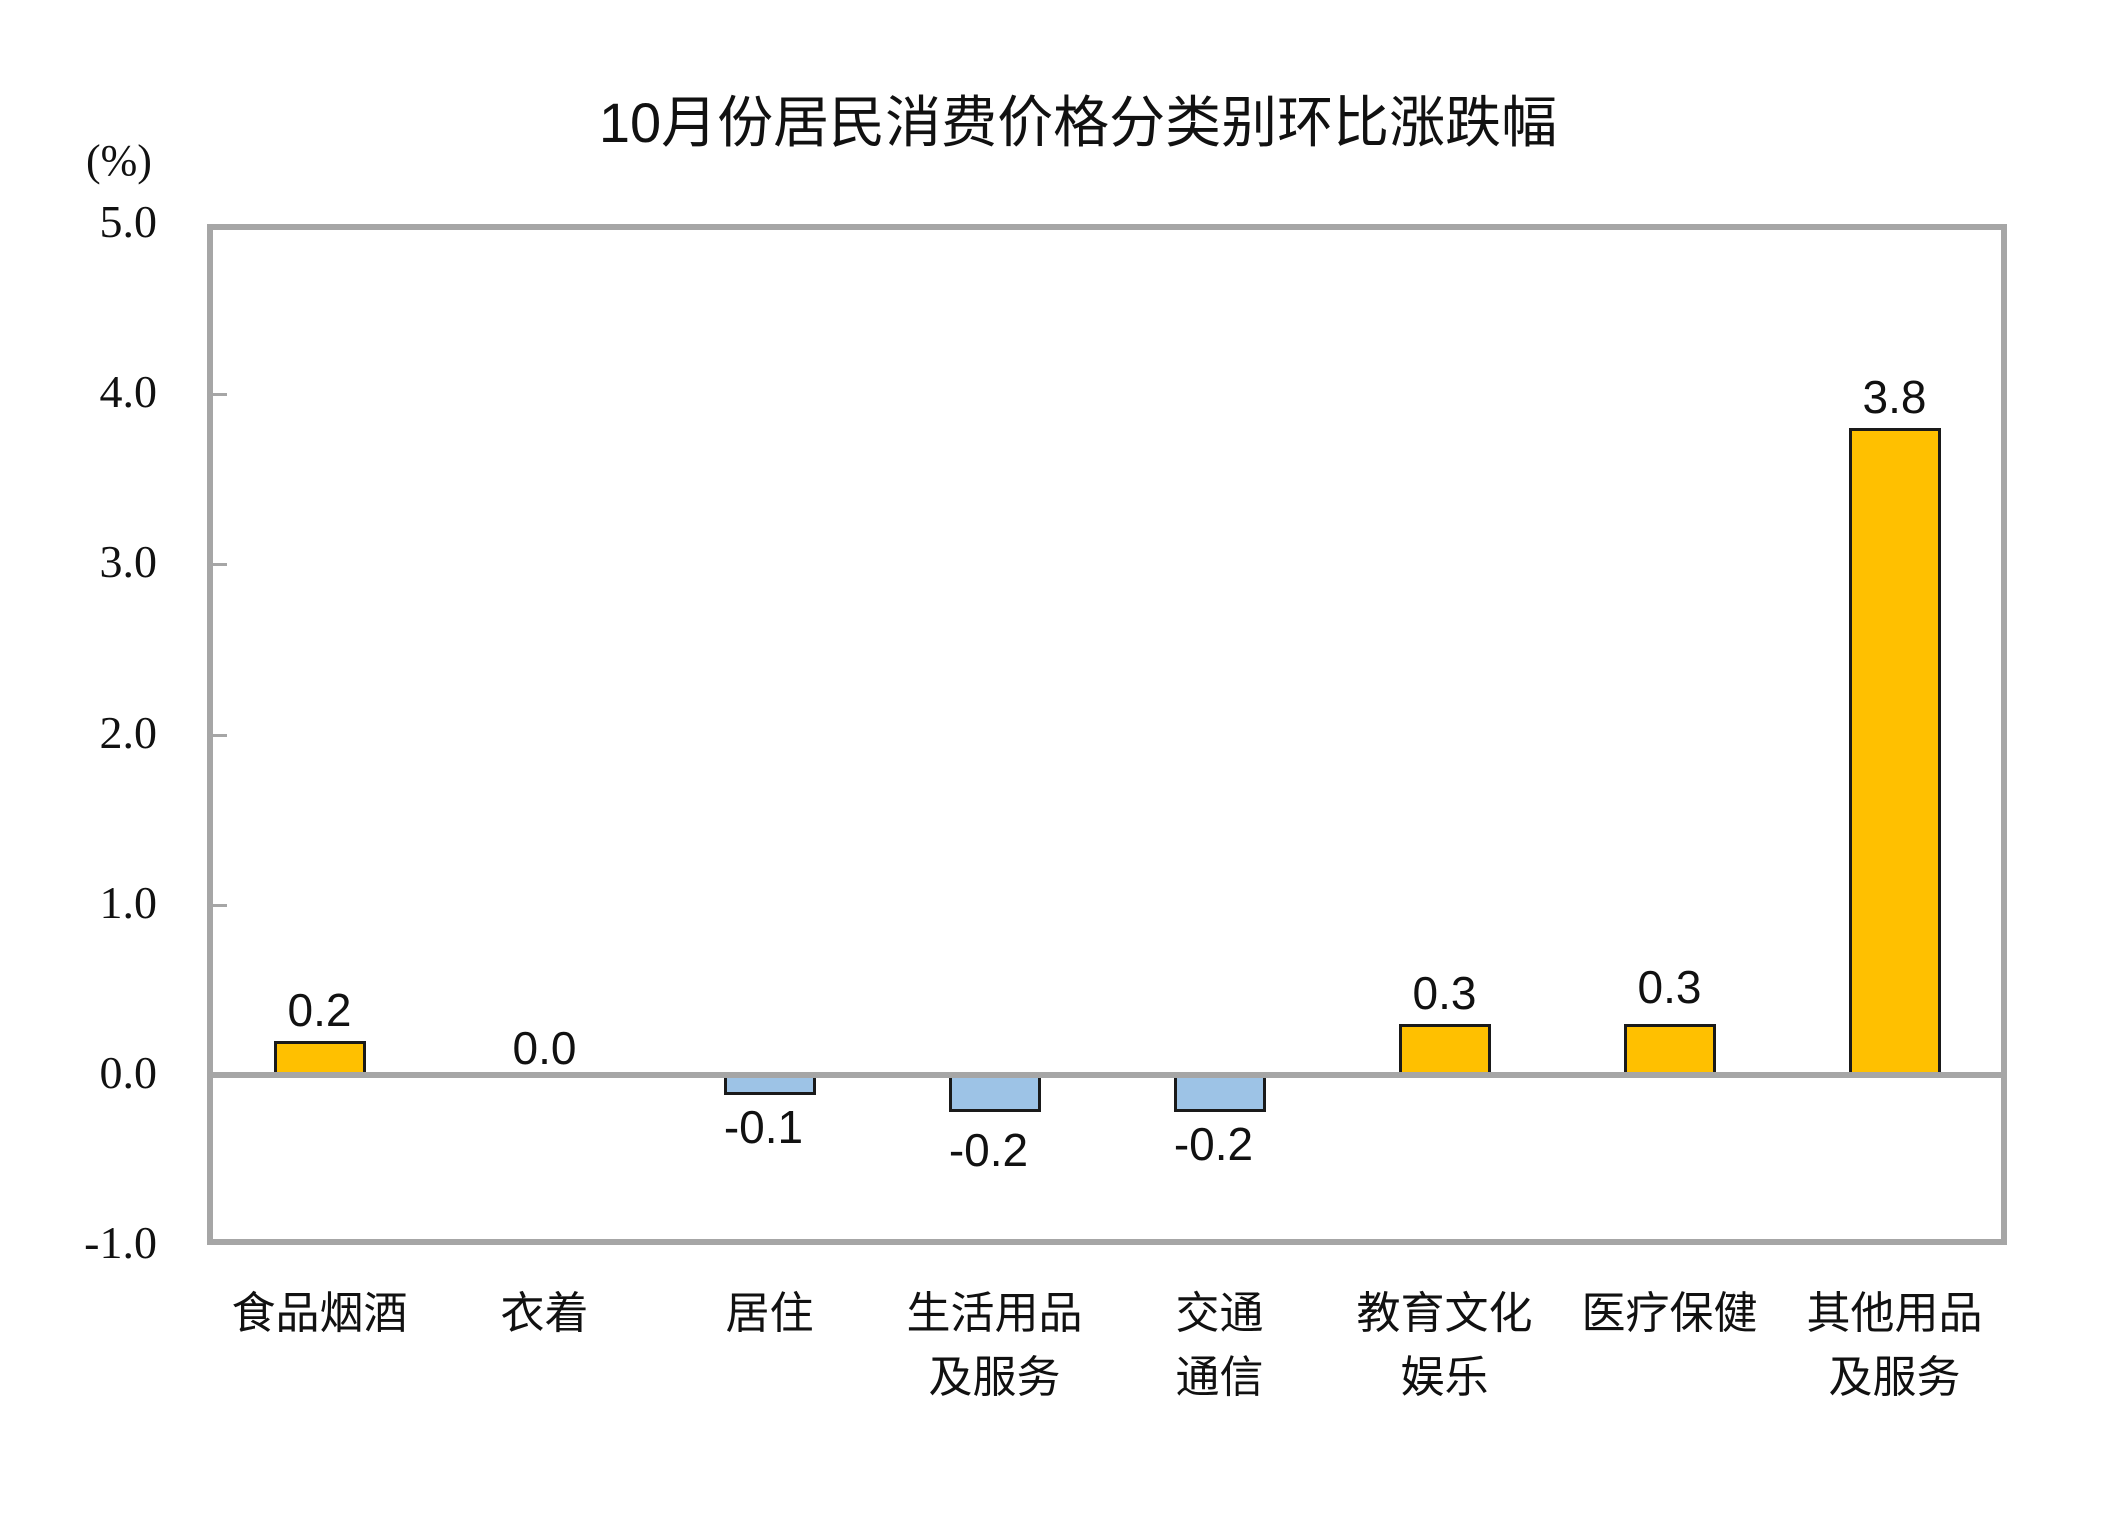 The image size is (2122, 1514). Describe the element at coordinates (1107, 1074) in the screenshot. I see `zero-baseline` at that location.